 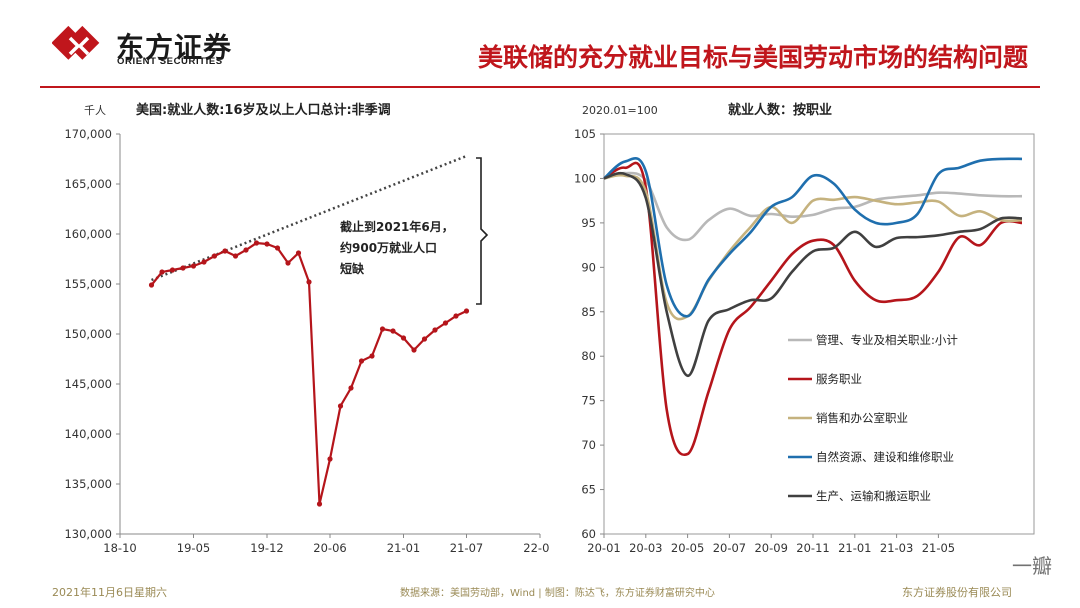 I want to click on chart2-legend-label: 服务职业, so click(x=839, y=379).